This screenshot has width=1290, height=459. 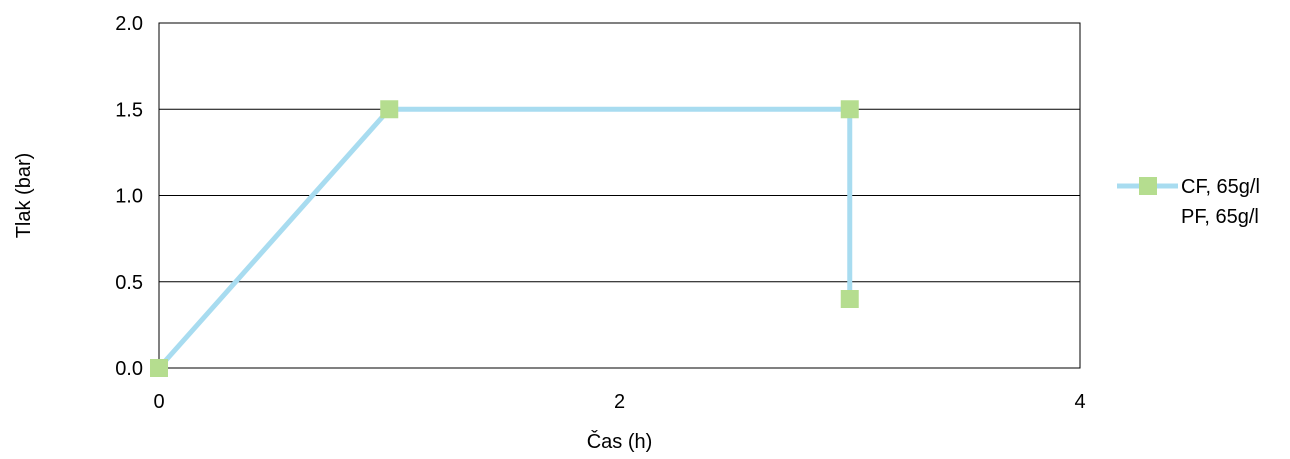 I want to click on x-axis-title: Čas (h), so click(x=620, y=441).